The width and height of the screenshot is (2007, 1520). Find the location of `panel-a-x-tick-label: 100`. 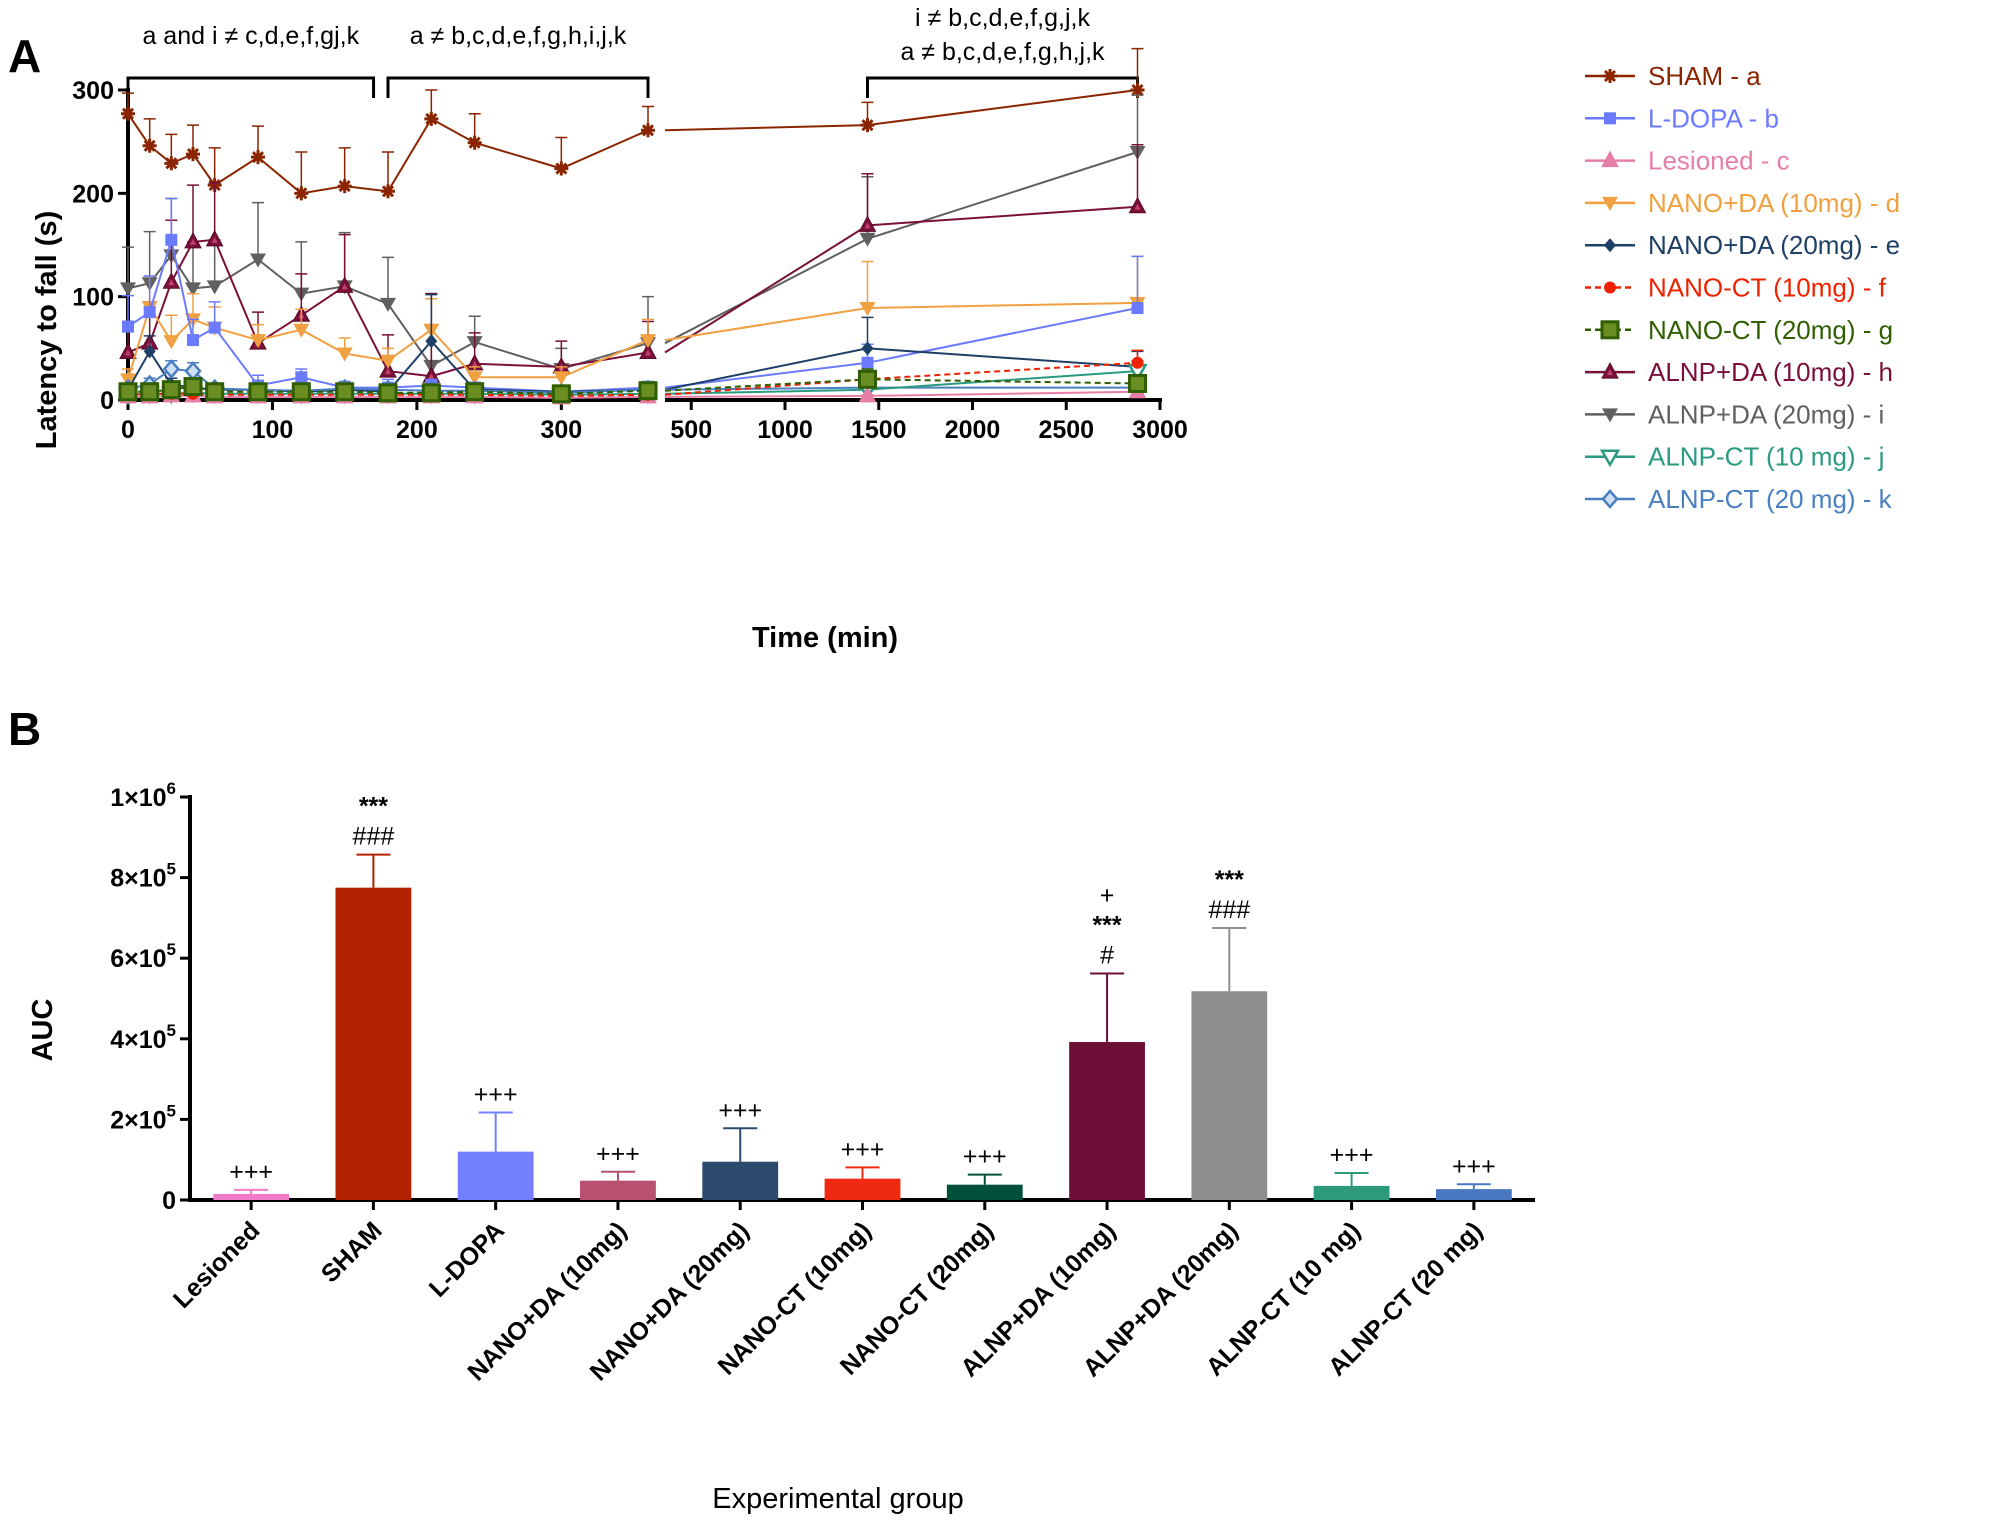

panel-a-x-tick-label: 100 is located at coordinates (273, 430).